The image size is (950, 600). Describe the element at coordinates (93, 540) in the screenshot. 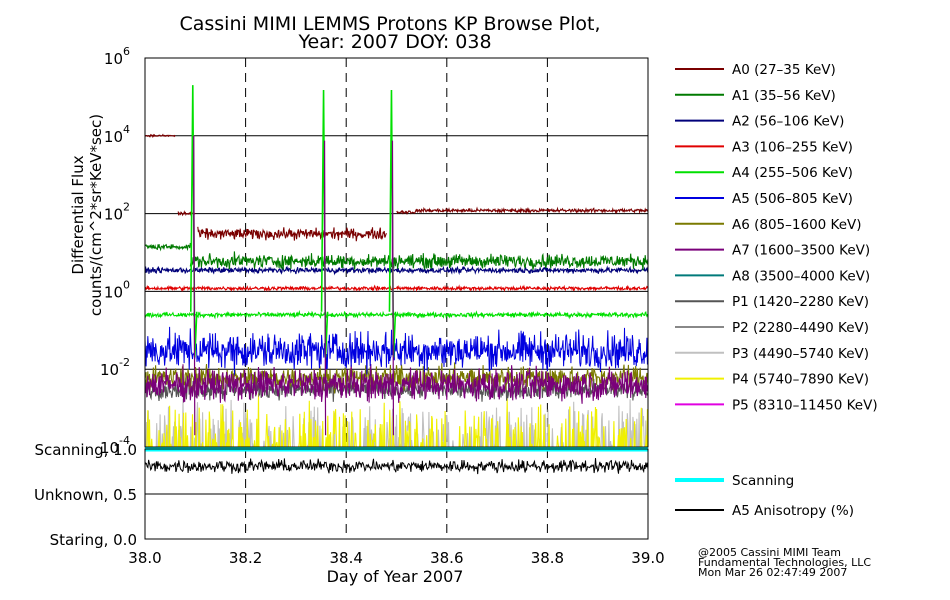

I see `anisotropy-y-tick-label: Staring, 0.0` at that location.